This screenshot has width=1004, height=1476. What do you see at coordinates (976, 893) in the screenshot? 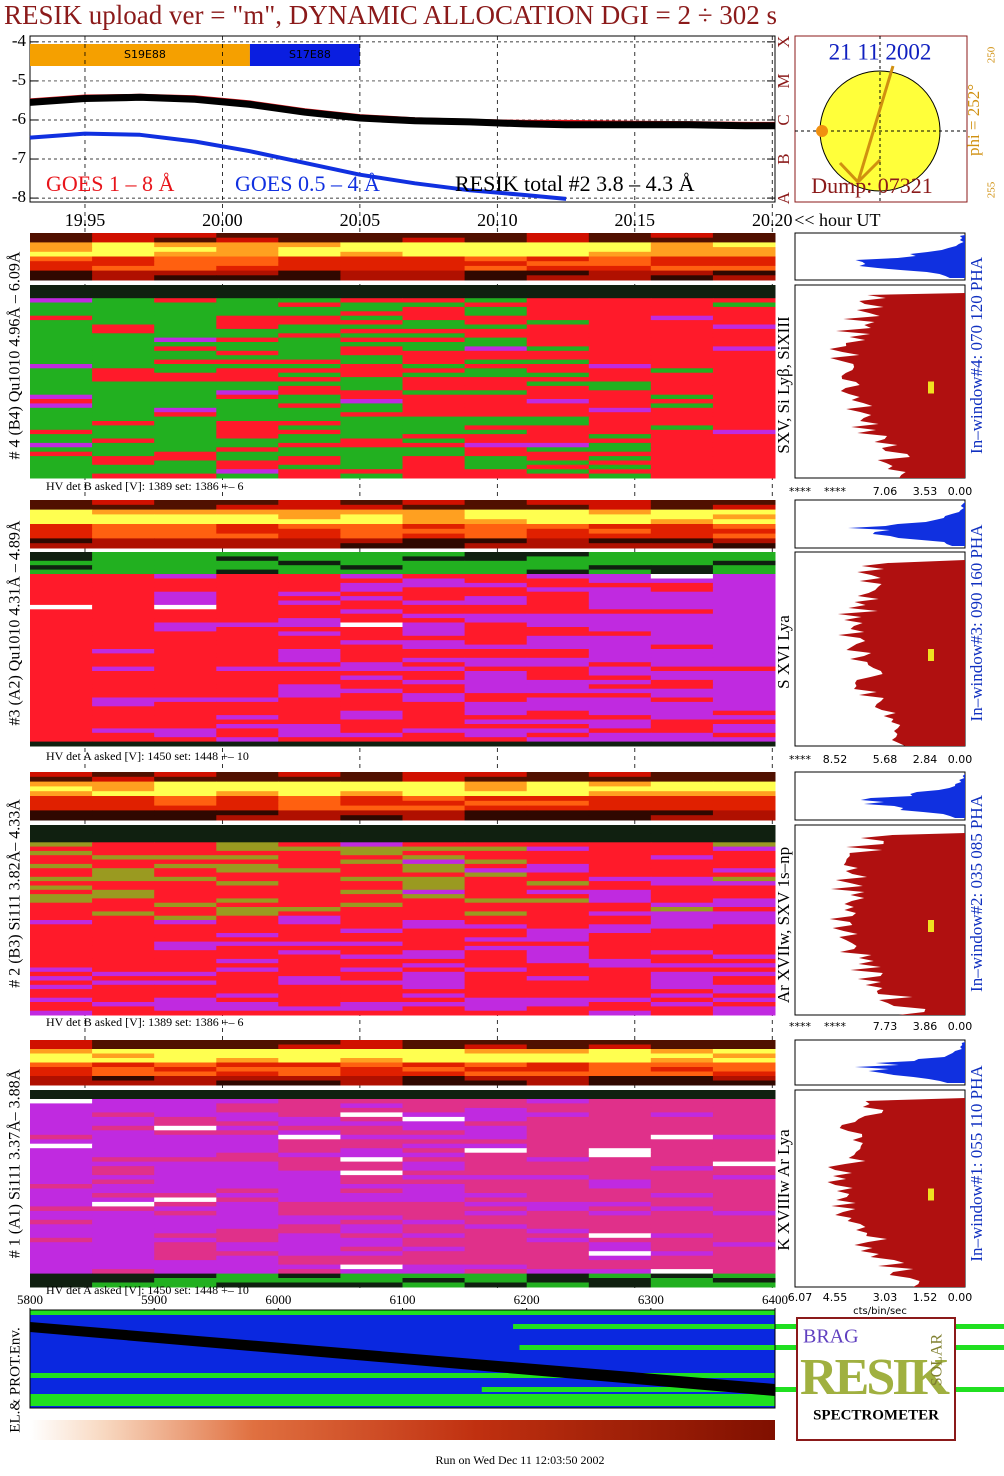
I see `window-label: In–window#2: 035 085 PHA` at bounding box center [976, 893].